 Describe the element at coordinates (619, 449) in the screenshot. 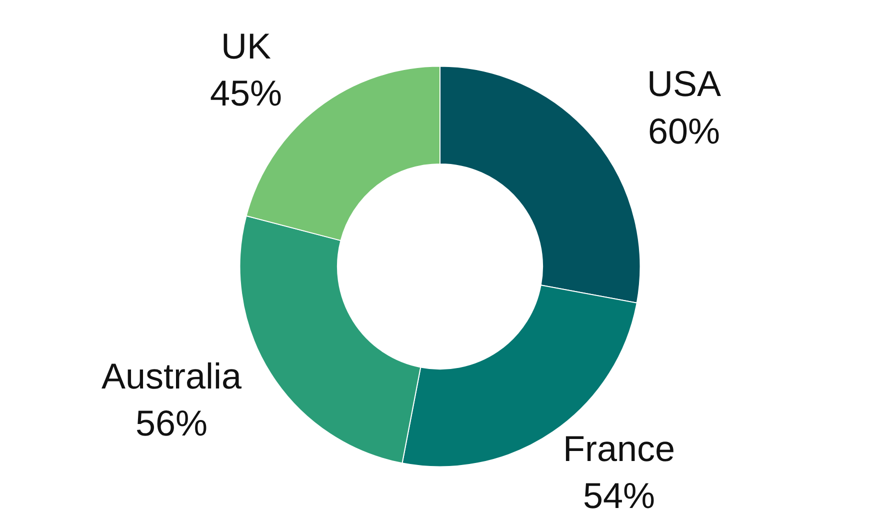

I see `slice-label: France` at that location.